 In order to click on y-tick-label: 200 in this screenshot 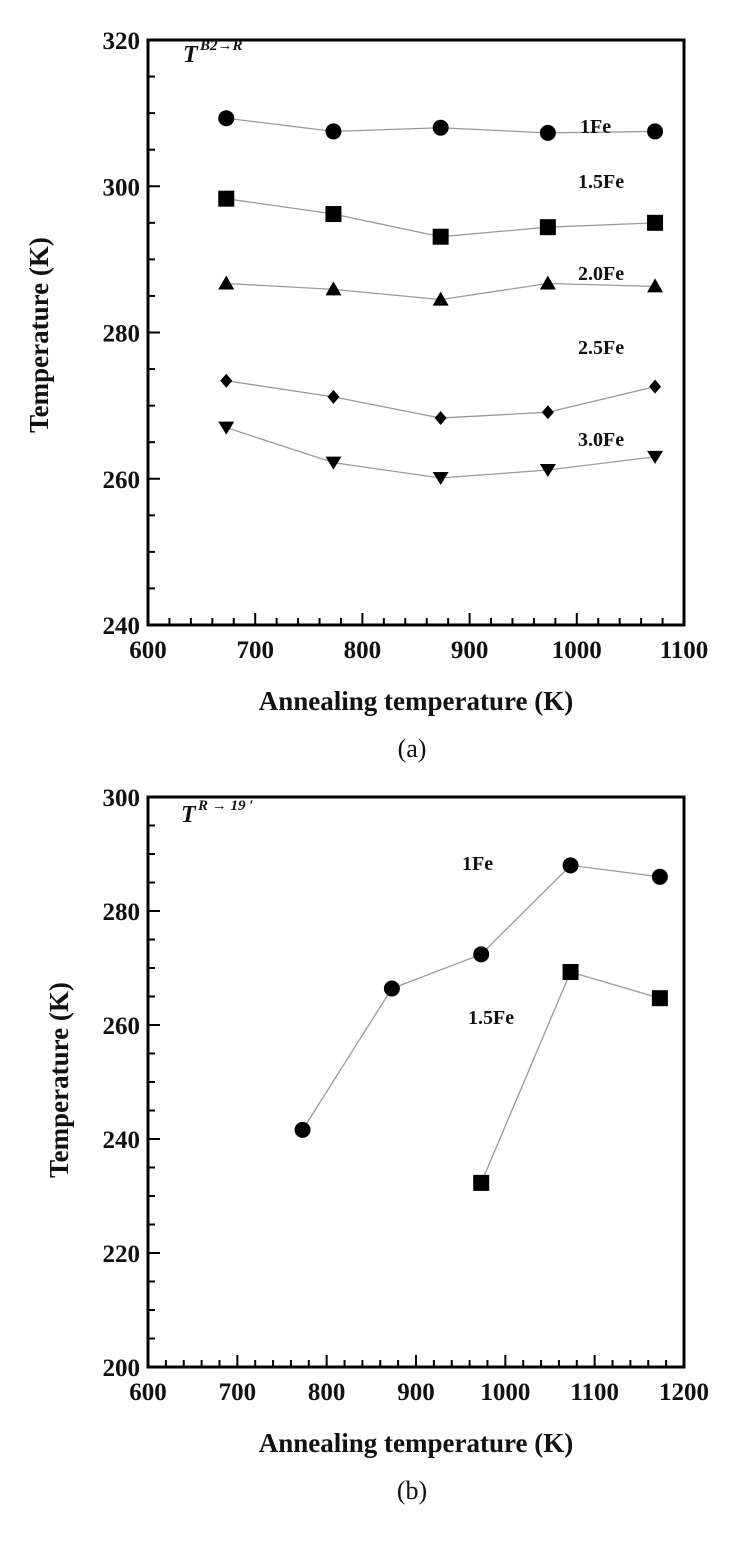, I will do `click(122, 1368)`.